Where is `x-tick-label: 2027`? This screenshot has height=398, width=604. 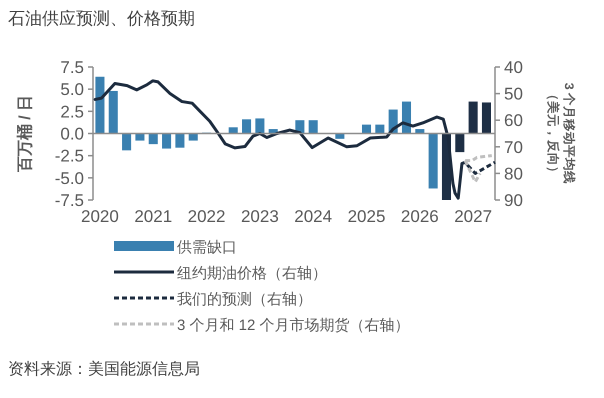 x-tick-label: 2027 is located at coordinates (473, 216).